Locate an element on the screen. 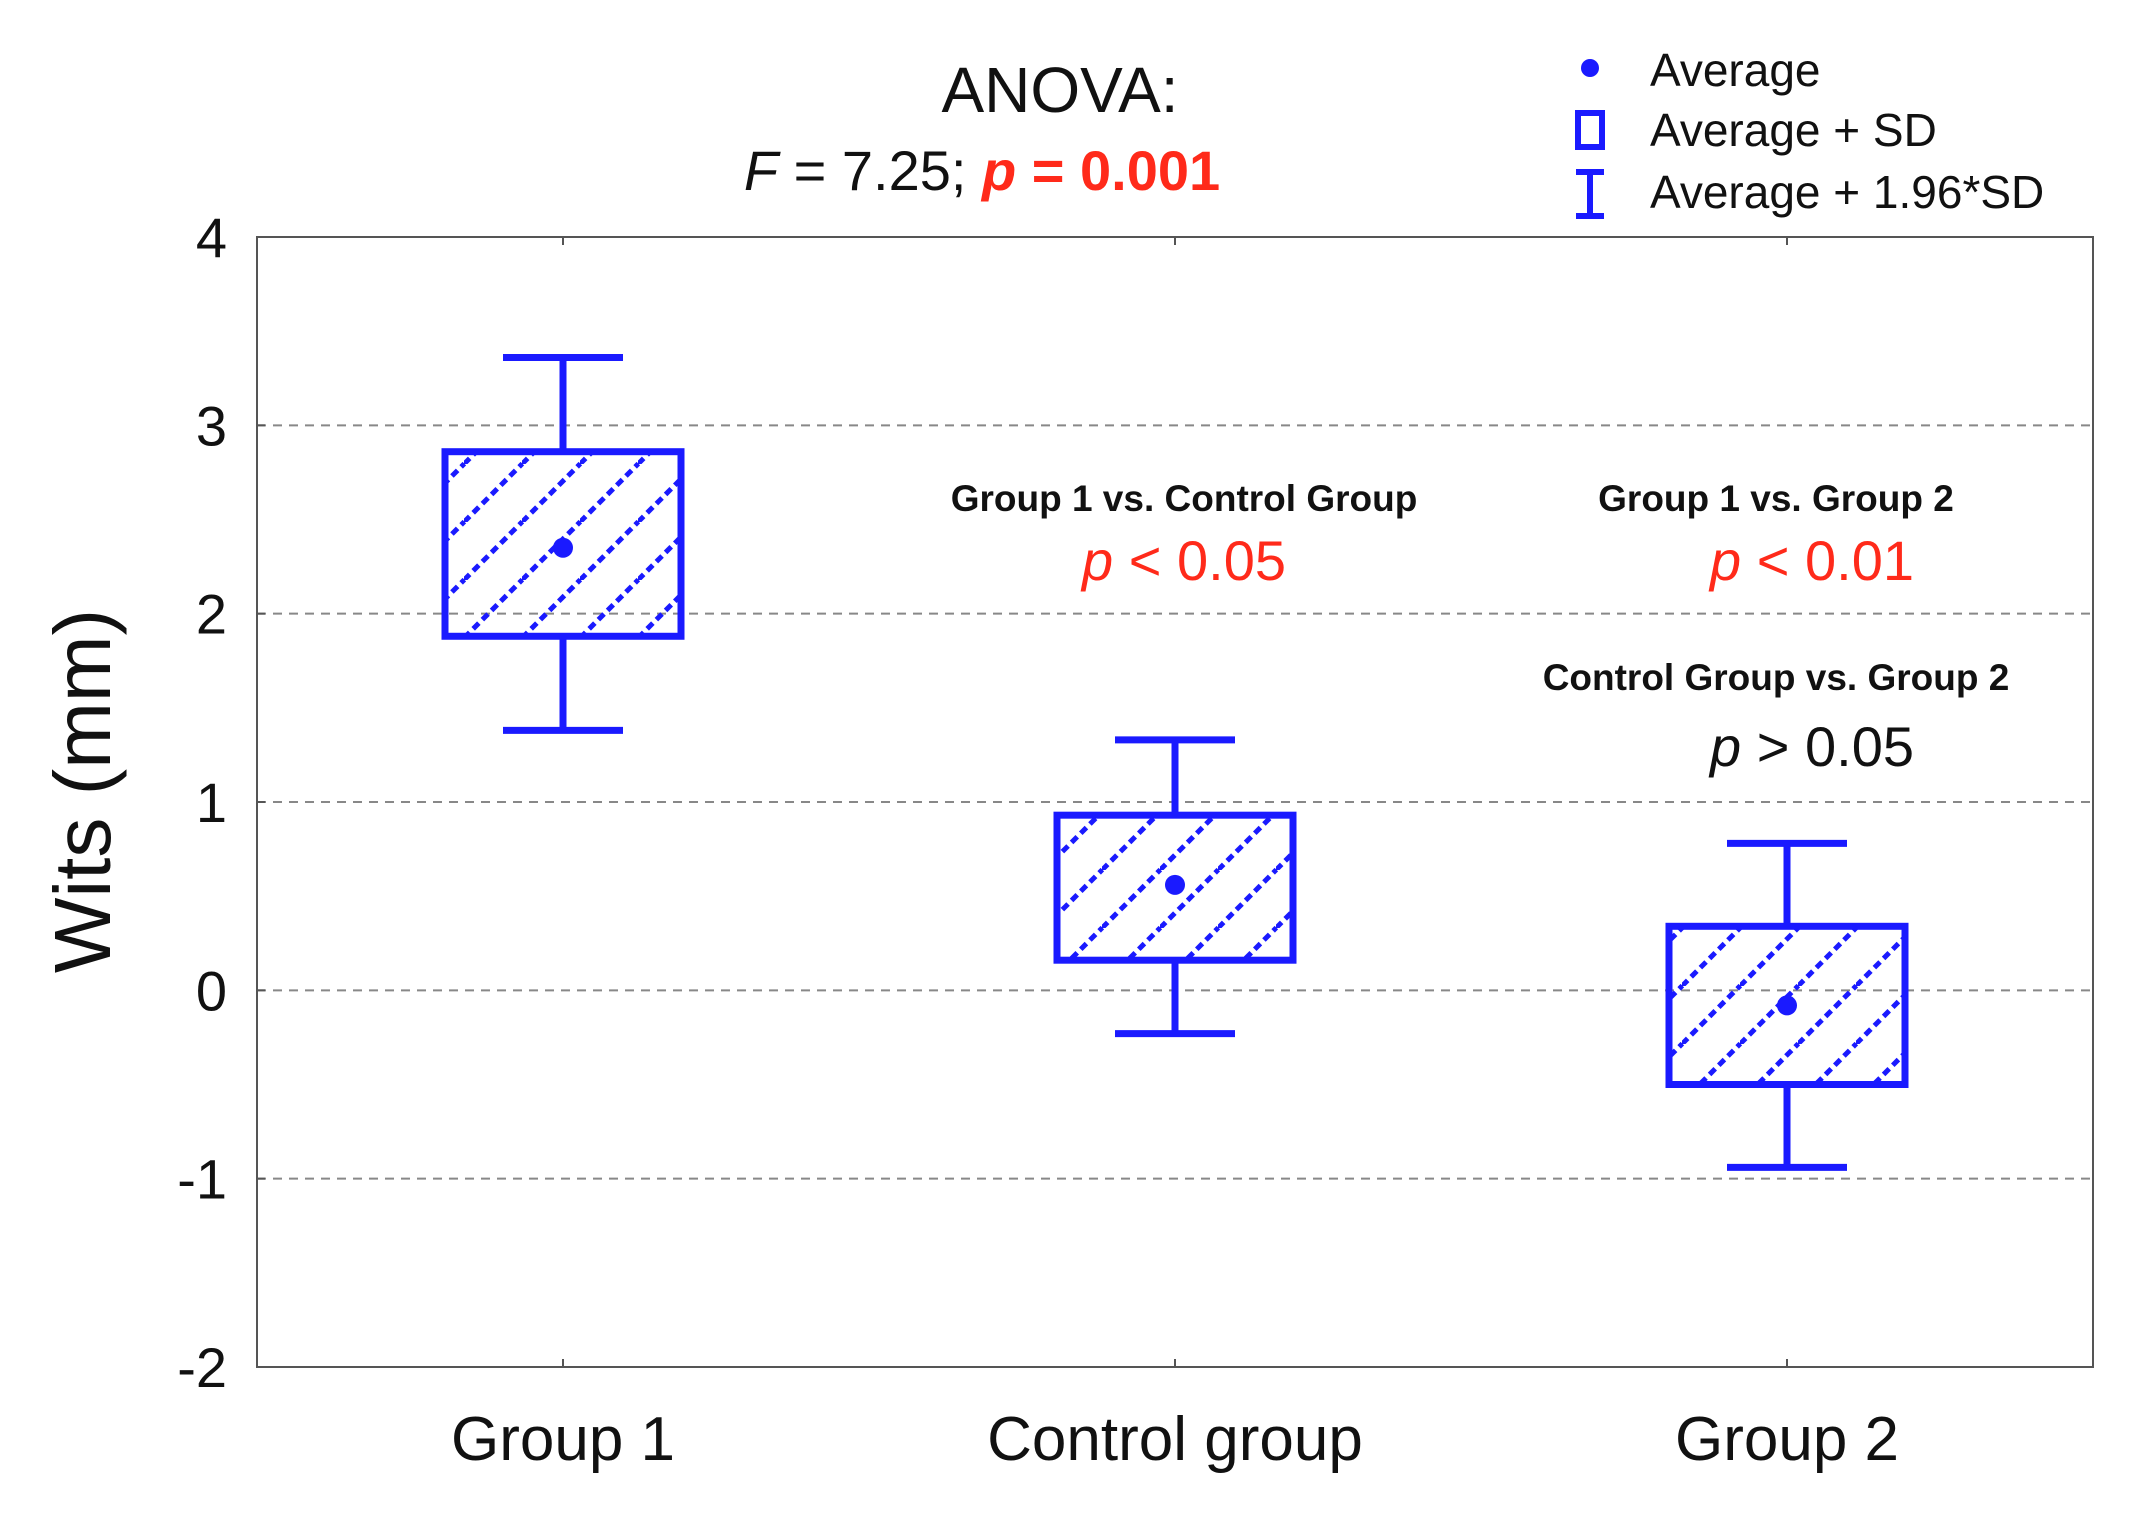 This screenshot has height=1525, width=2132. x-tick-label-2: Group 2 is located at coordinates (1787, 1439).